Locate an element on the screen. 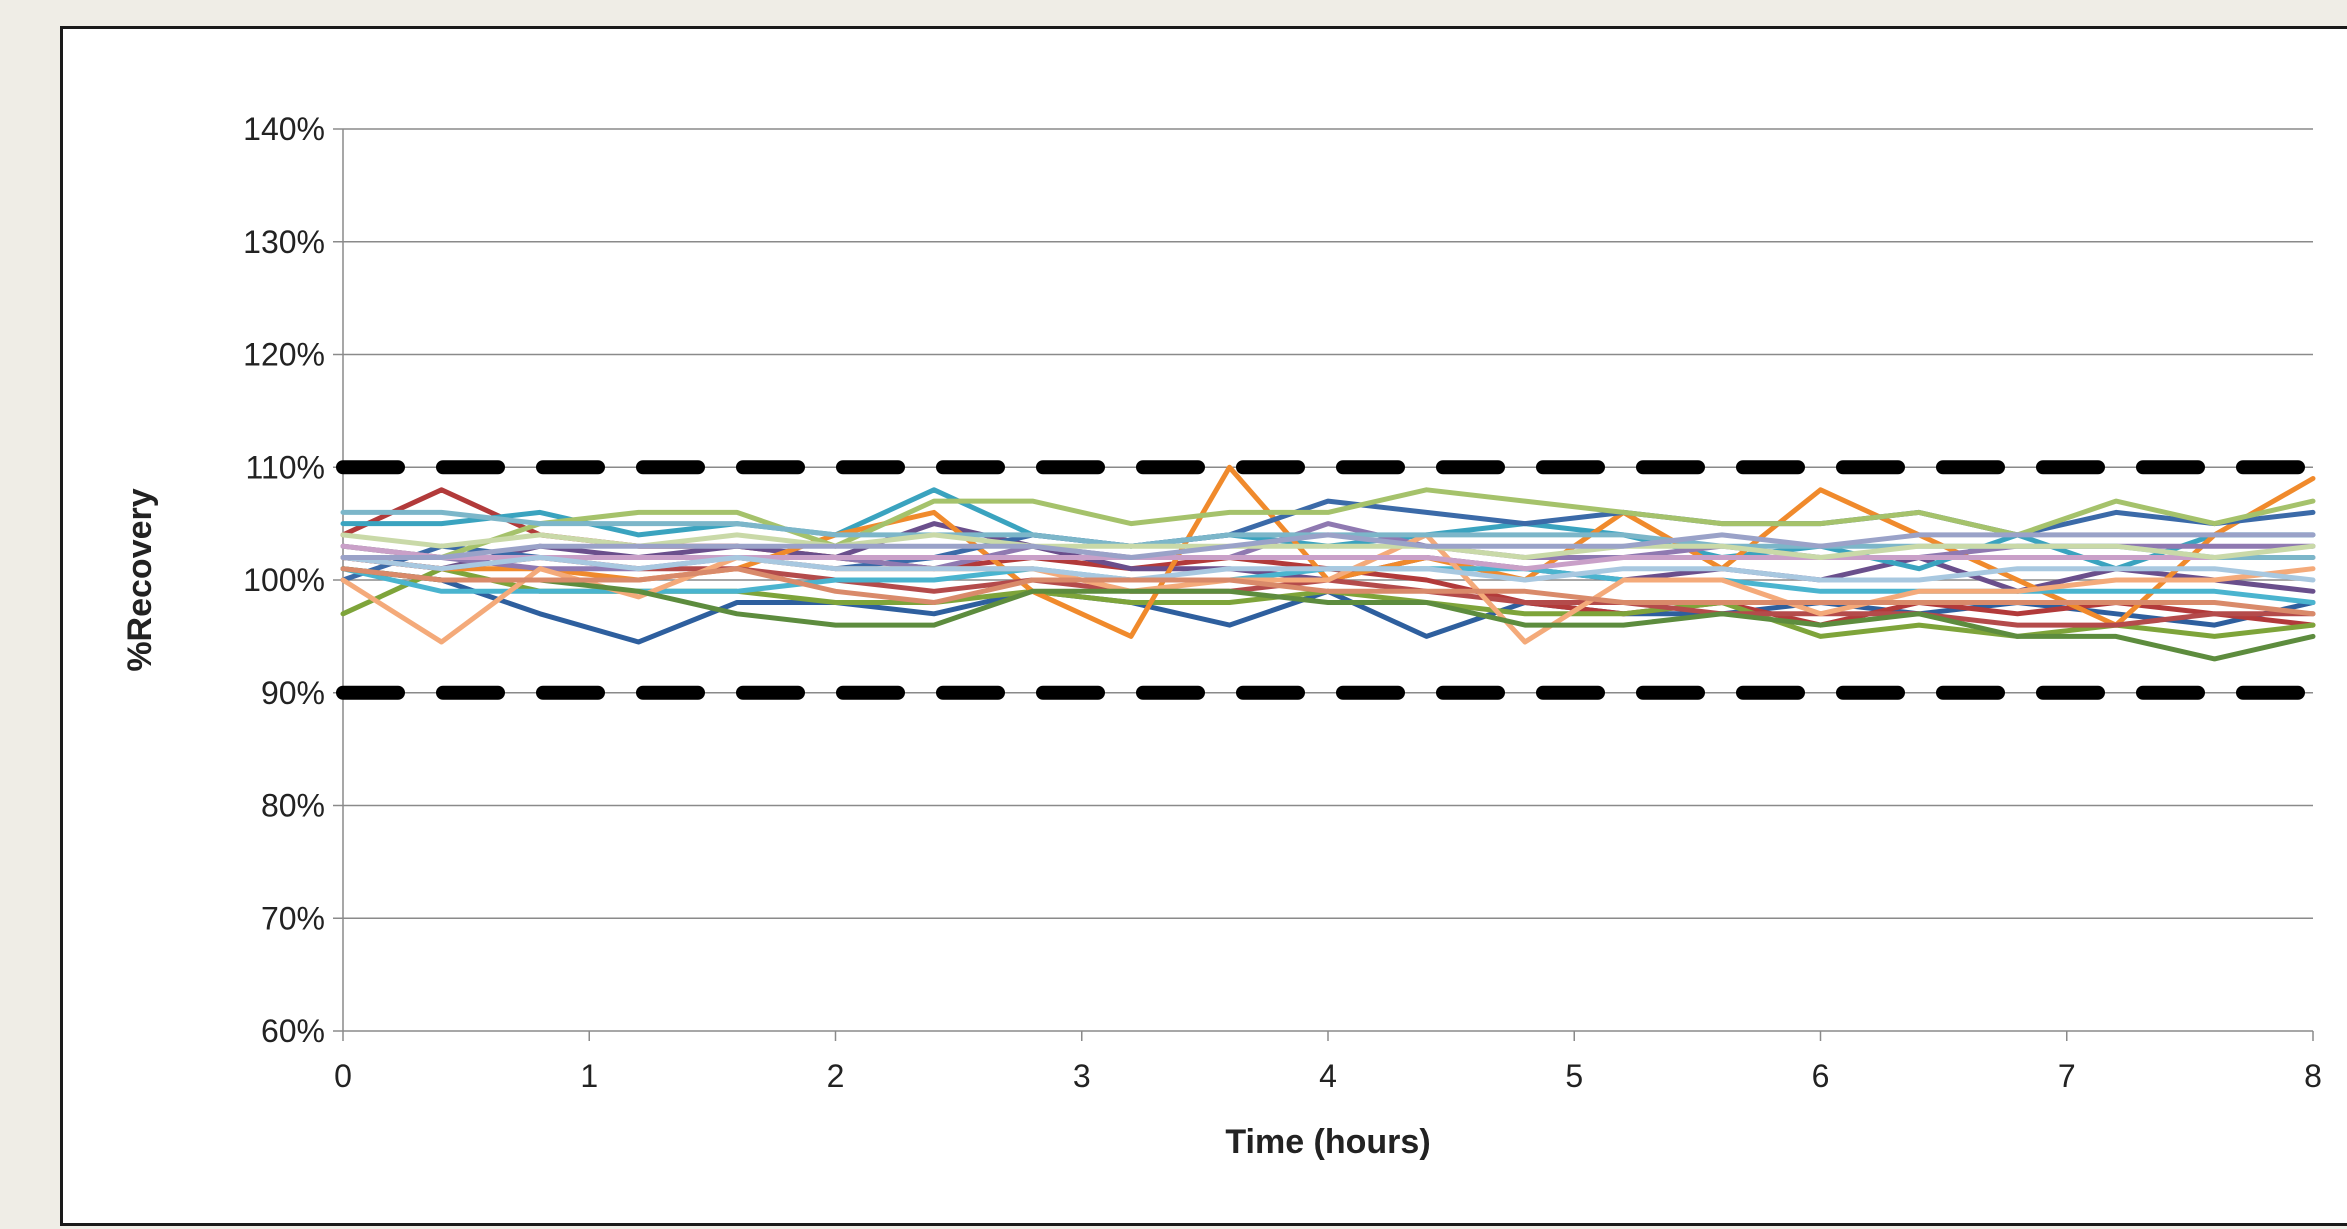  x-tick-label: 1 is located at coordinates (589, 1076).